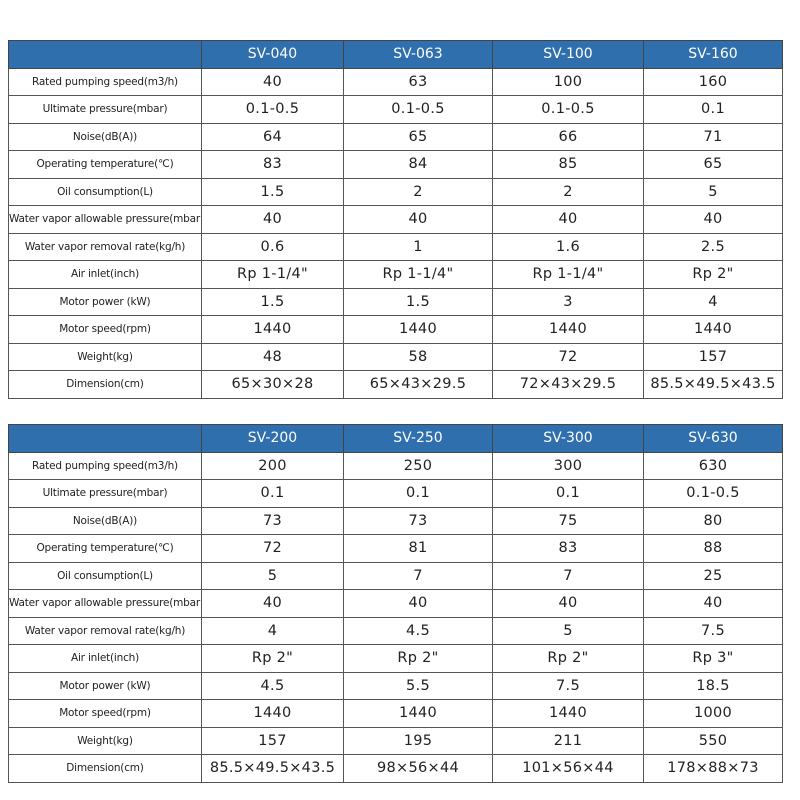 The image size is (800, 800). I want to click on spec-value: 71, so click(713, 136).